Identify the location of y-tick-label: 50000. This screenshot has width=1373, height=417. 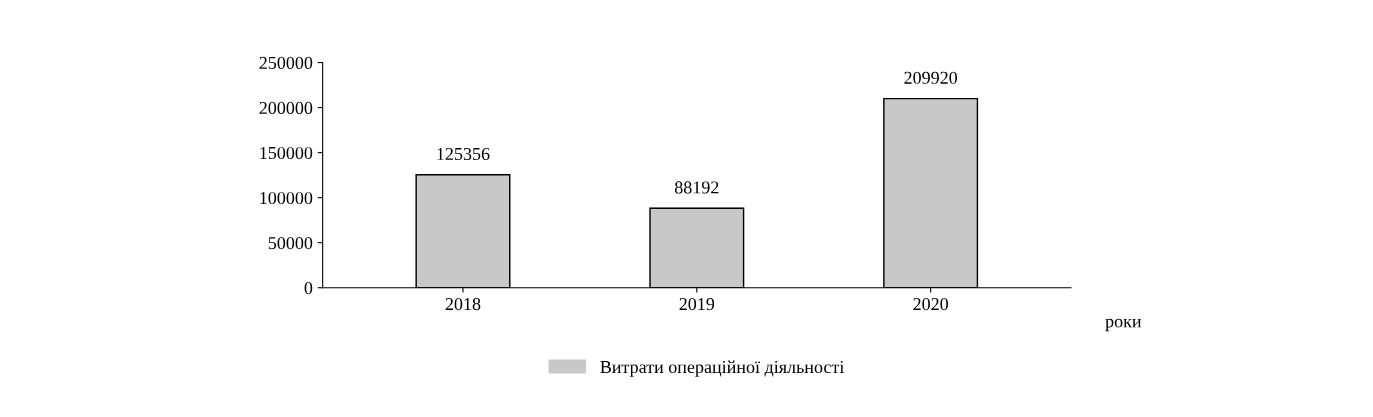
(290, 243).